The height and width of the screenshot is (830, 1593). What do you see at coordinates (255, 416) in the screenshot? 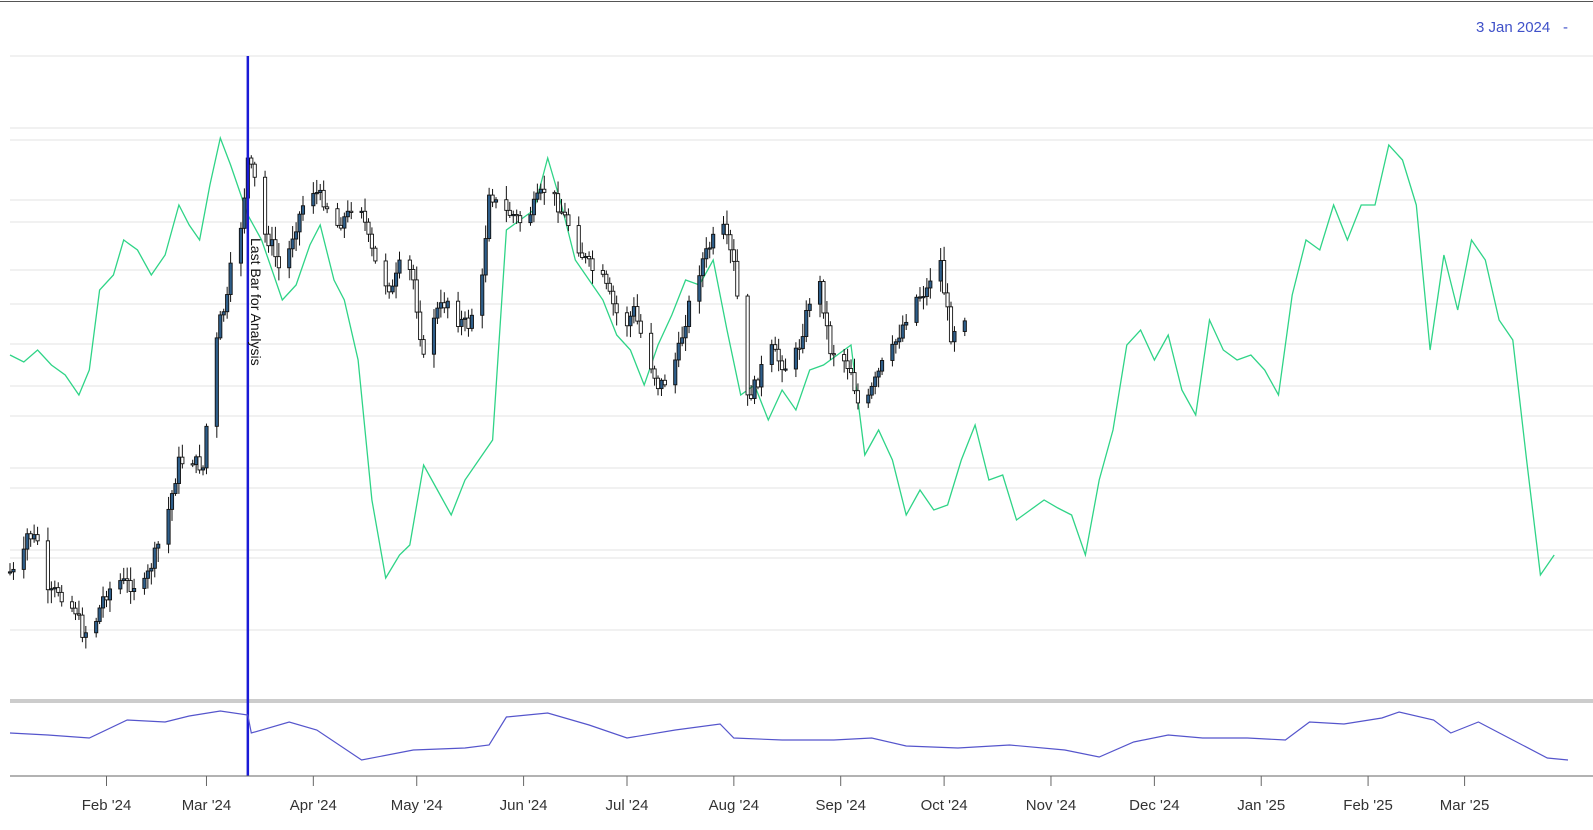
I see `analysis-marker: Last Bar for Analysis` at bounding box center [255, 416].